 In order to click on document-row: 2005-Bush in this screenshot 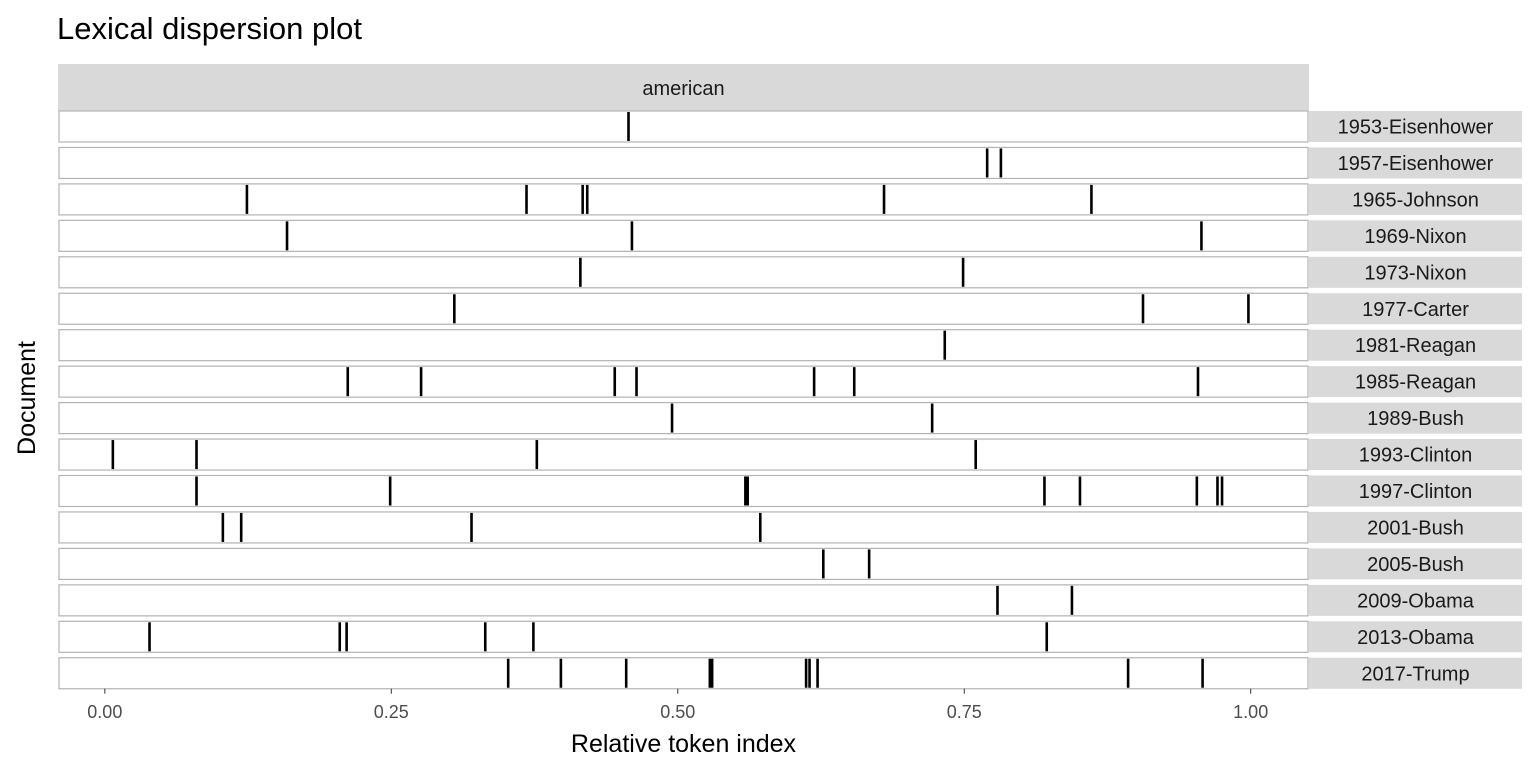, I will do `click(790, 564)`.